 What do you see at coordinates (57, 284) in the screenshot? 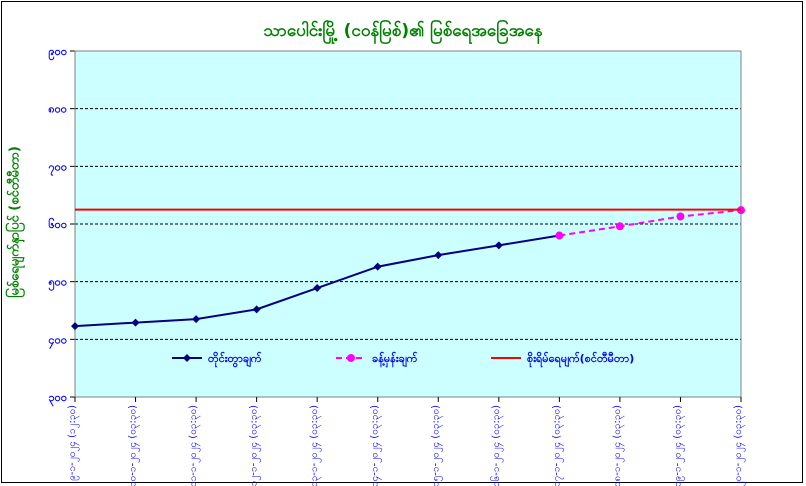
I see `y-tick-label: ၅၀၀` at bounding box center [57, 284].